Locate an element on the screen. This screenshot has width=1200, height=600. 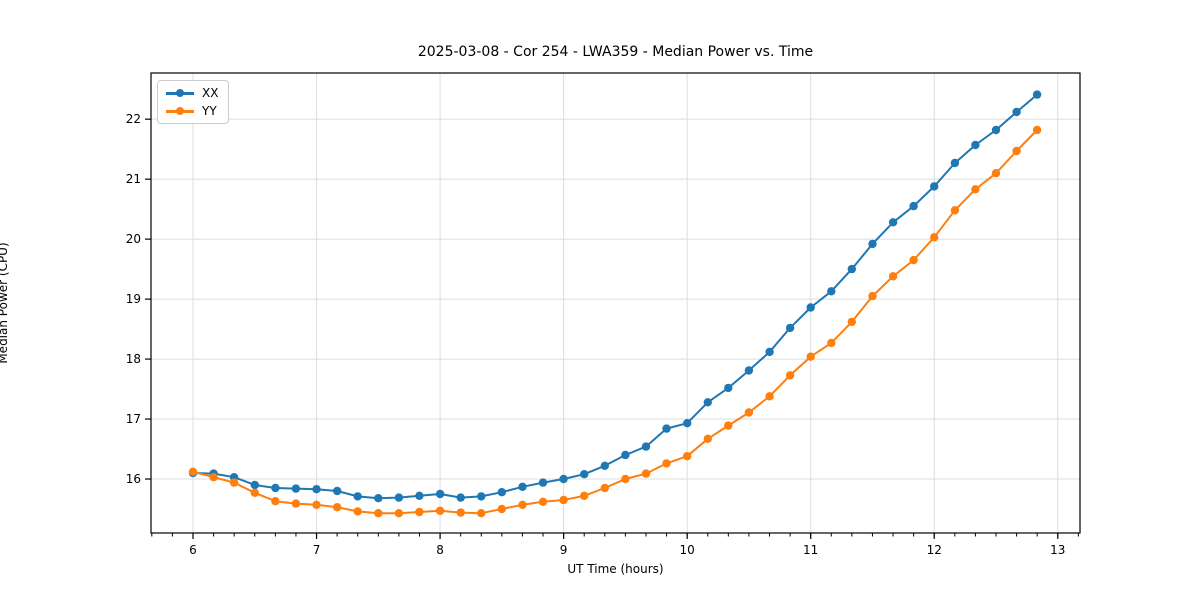
y-tick-label: 19 is located at coordinates (133, 299).